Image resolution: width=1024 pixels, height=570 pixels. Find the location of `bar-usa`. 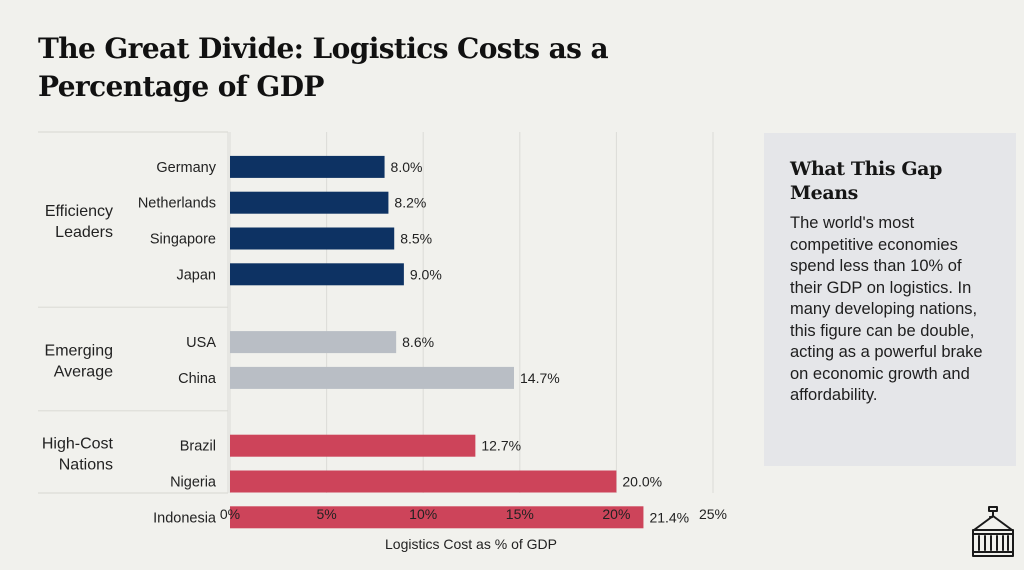

bar-usa is located at coordinates (313, 342).